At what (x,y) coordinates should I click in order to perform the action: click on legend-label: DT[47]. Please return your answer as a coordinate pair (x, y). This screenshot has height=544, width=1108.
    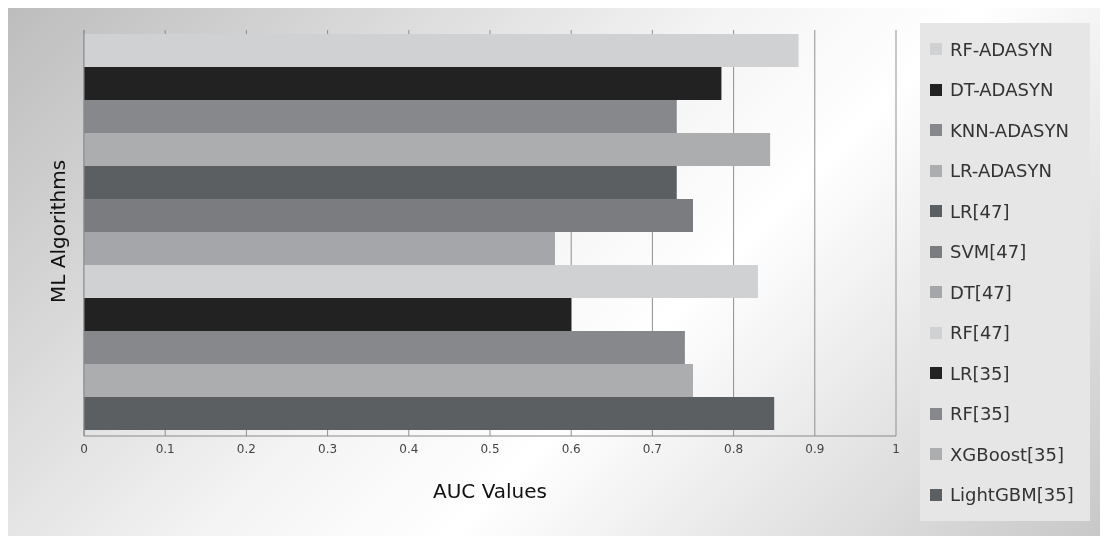
    Looking at the image, I should click on (981, 292).